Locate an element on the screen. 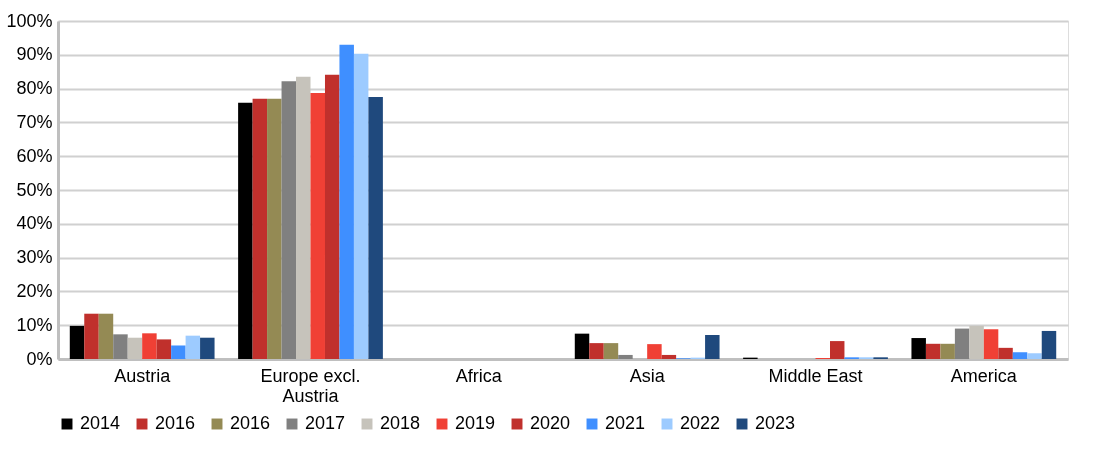 The height and width of the screenshot is (449, 1114). x-tick-label: Africa is located at coordinates (479, 375).